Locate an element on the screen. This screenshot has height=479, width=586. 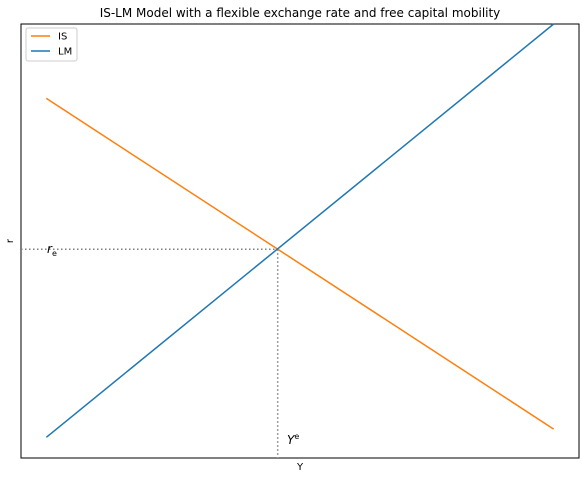
legend: IS LM is located at coordinates (51, 44).